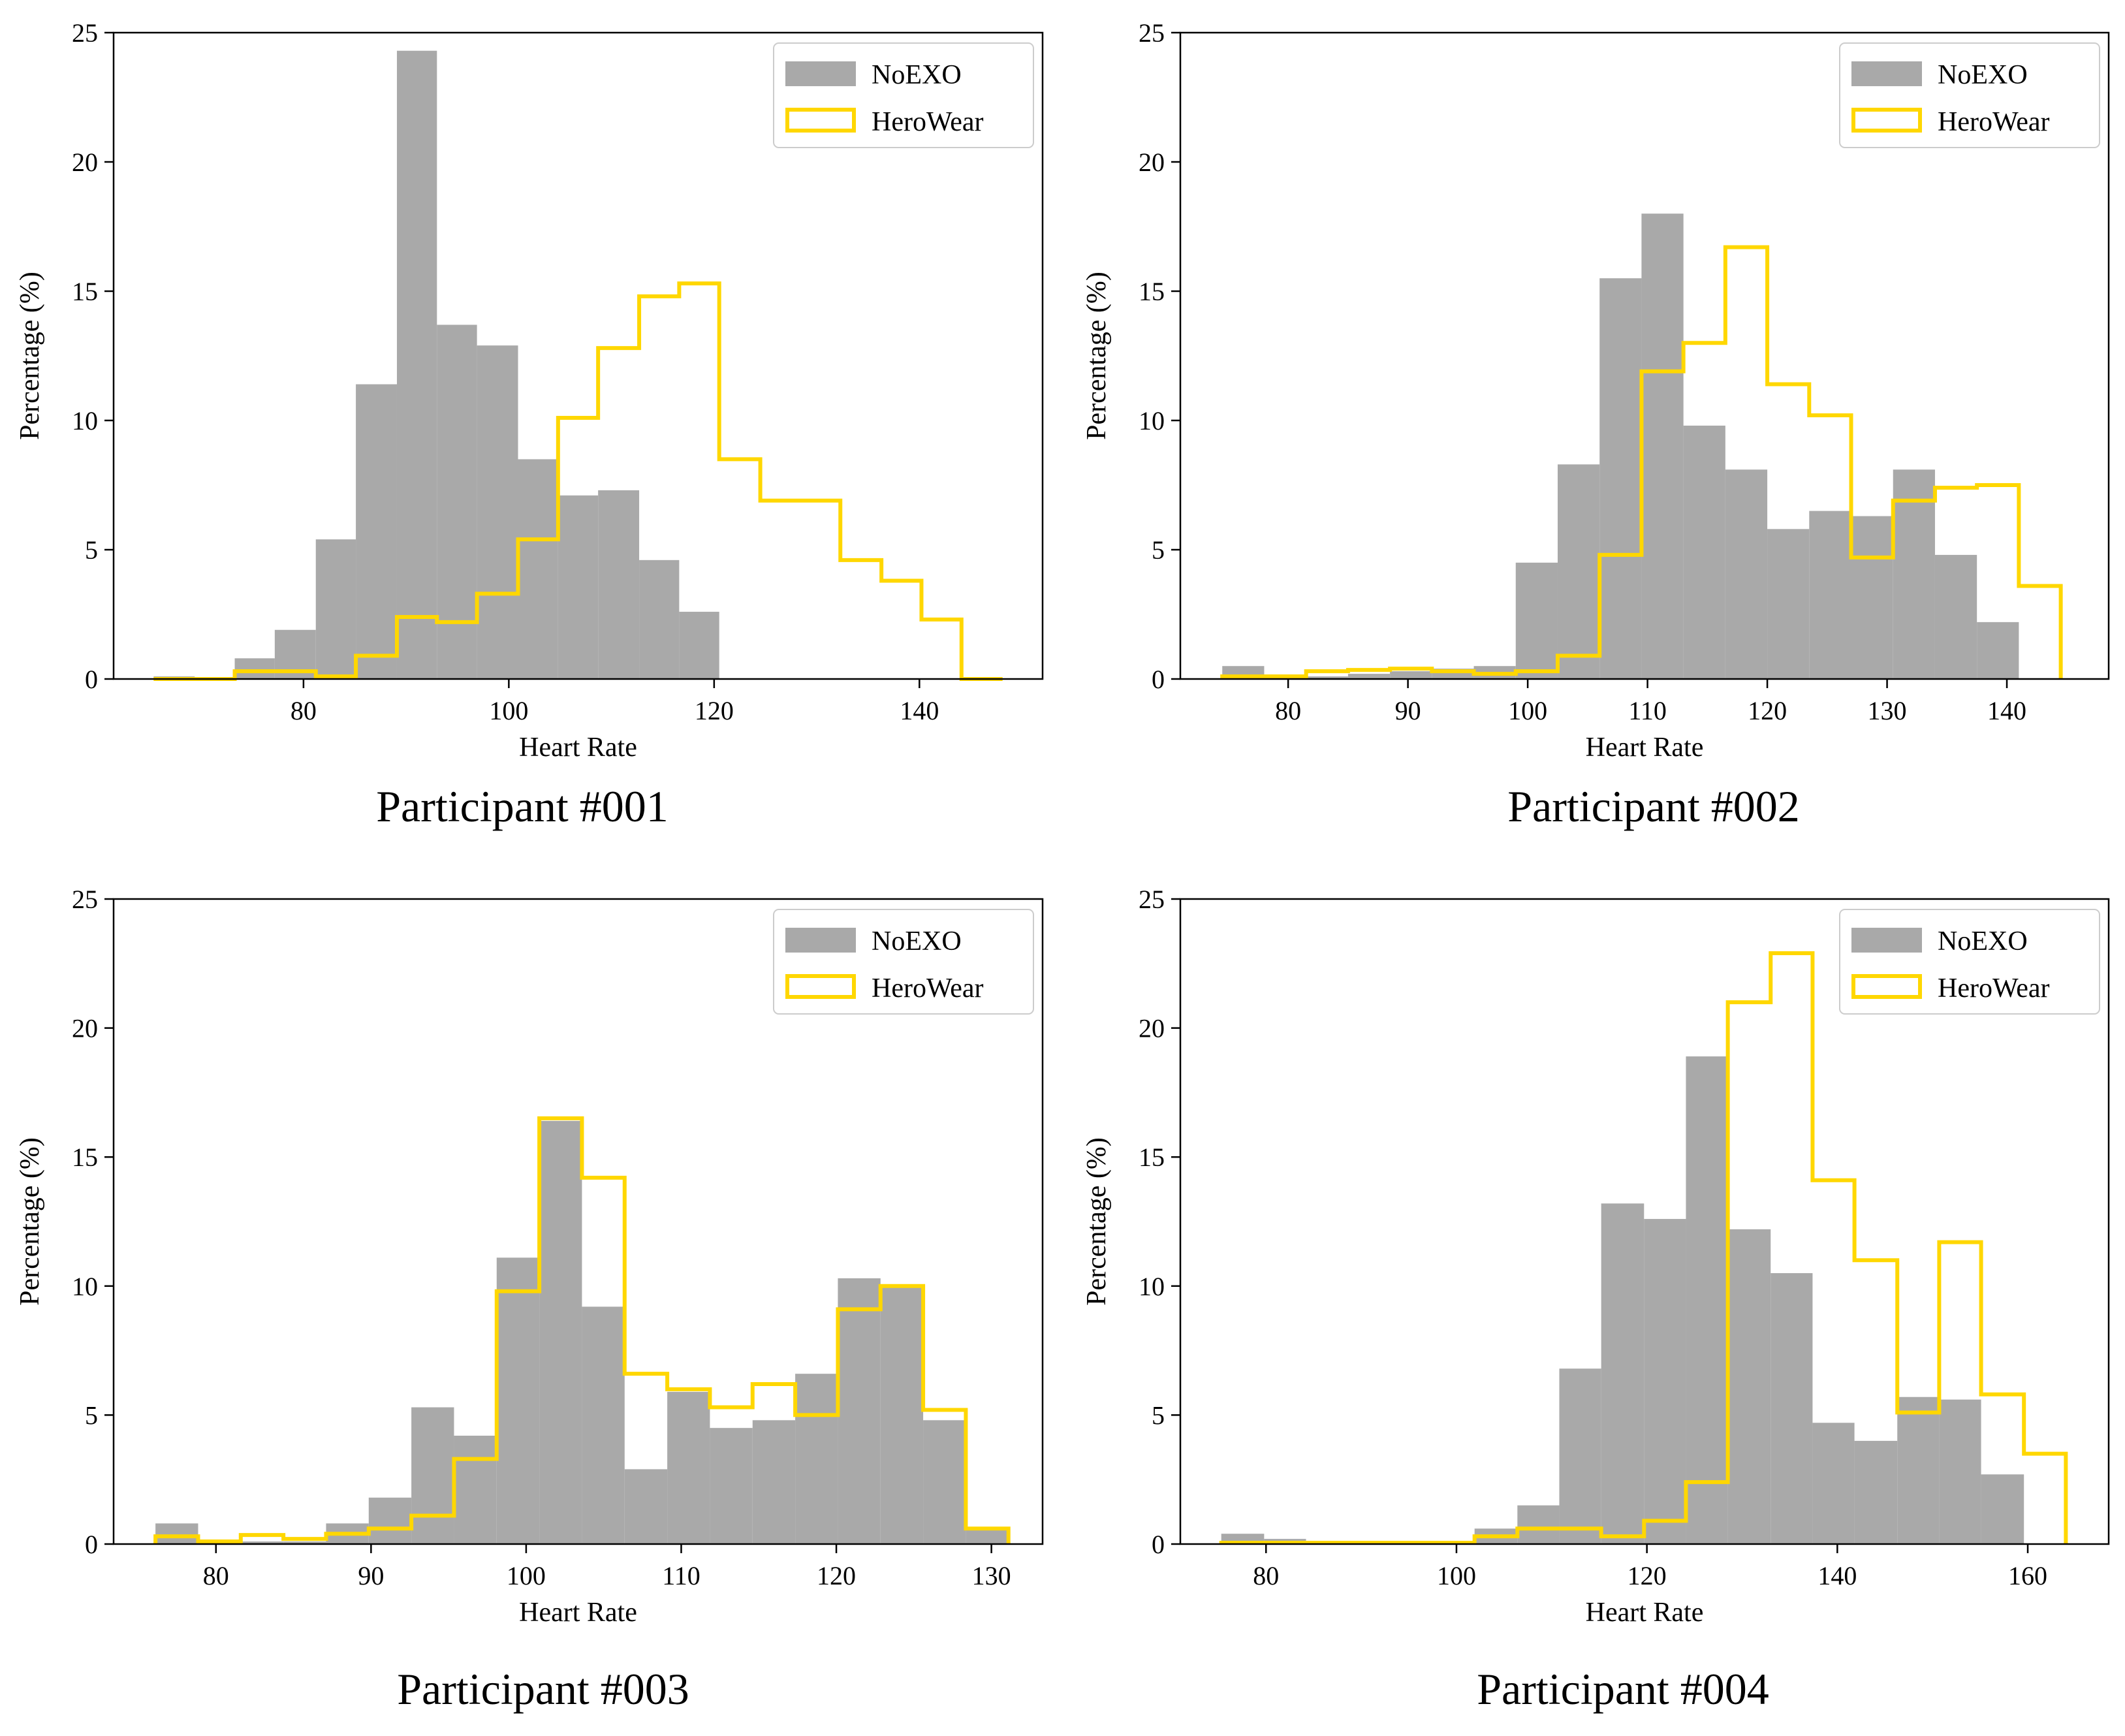 This screenshot has height=1736, width=2125. Describe the element at coordinates (522, 806) in the screenshot. I see `panel-caption-1: Participant #001` at that location.